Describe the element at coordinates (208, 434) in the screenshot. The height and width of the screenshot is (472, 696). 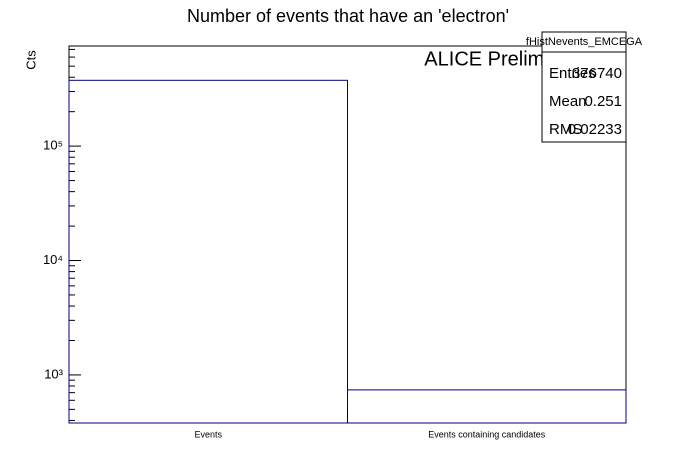
I see `x-tick-label: Events` at that location.